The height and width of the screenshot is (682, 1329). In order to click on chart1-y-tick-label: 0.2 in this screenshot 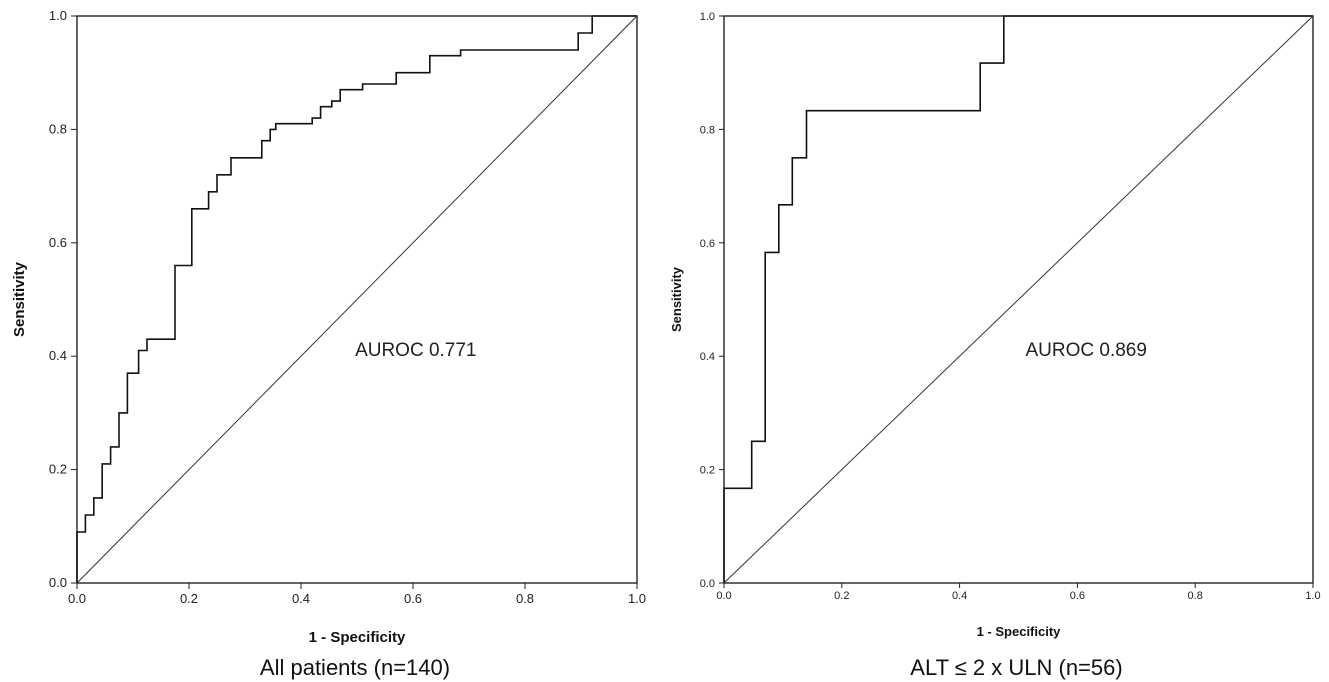, I will do `click(58, 469)`.